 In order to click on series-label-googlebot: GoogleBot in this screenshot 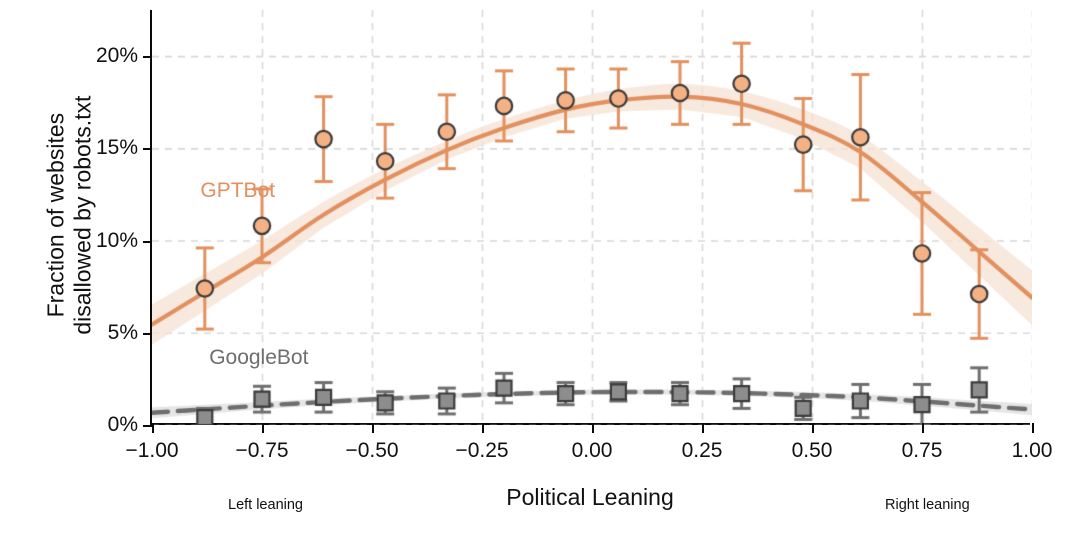, I will do `click(259, 357)`.